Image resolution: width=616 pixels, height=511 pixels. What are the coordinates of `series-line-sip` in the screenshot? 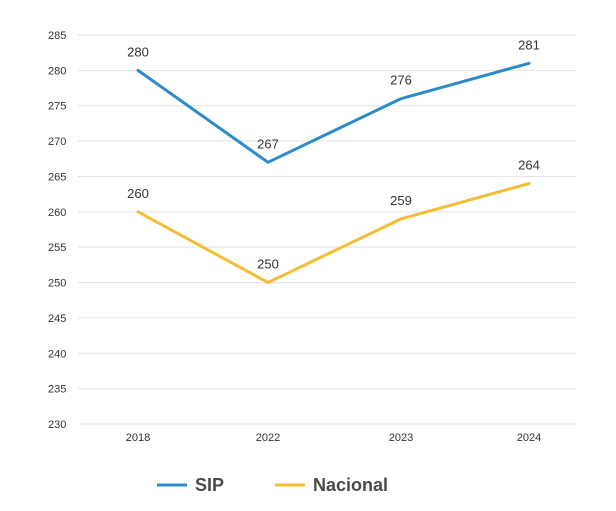 It's located at (333, 112).